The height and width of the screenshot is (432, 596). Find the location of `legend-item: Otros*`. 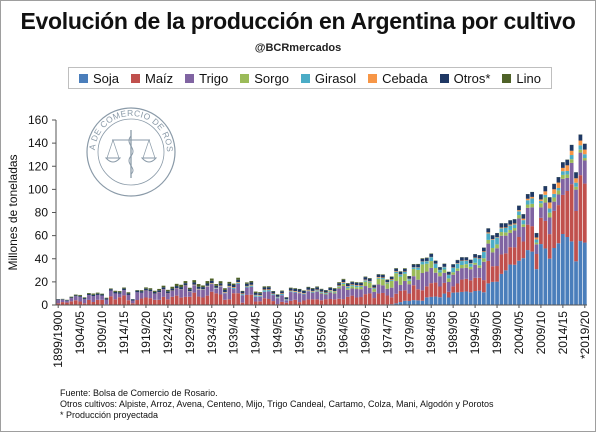

legend-item: Otros* is located at coordinates (464, 78).